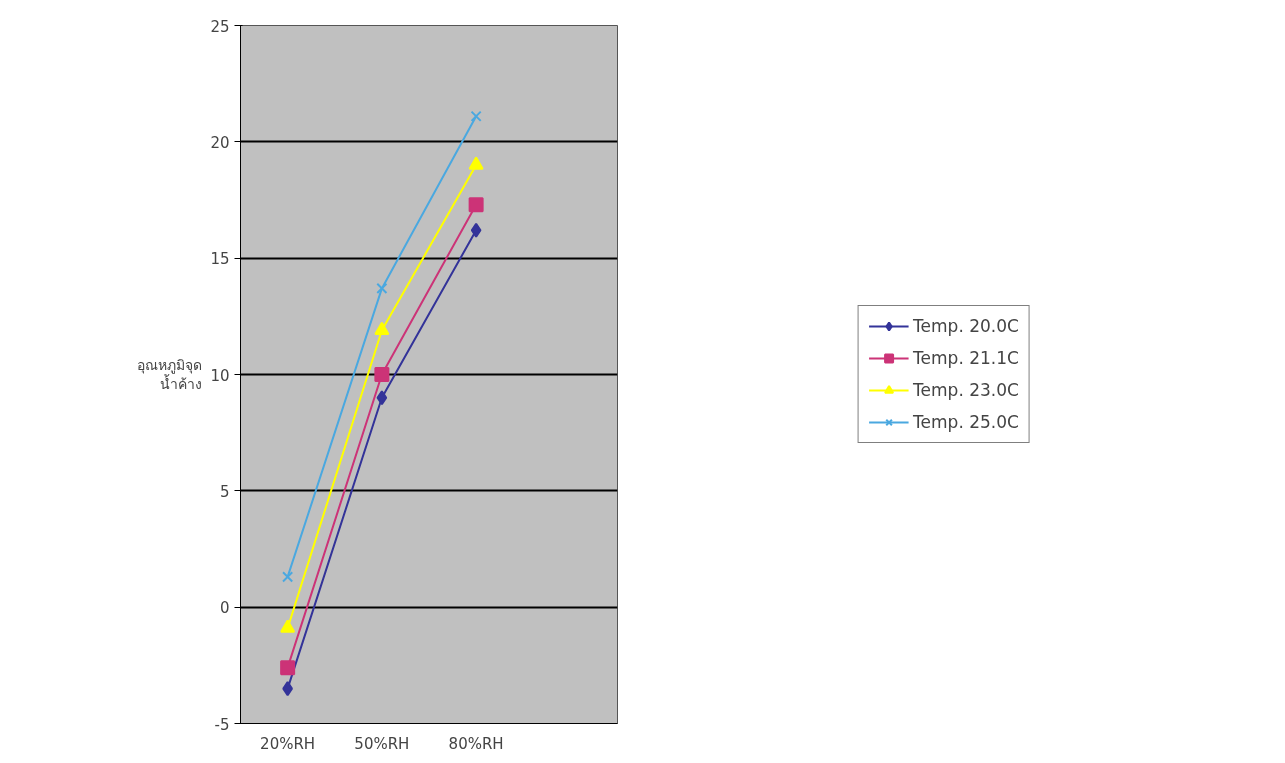  I want to click on legend-label: Temp. 25.0C, so click(966, 422).